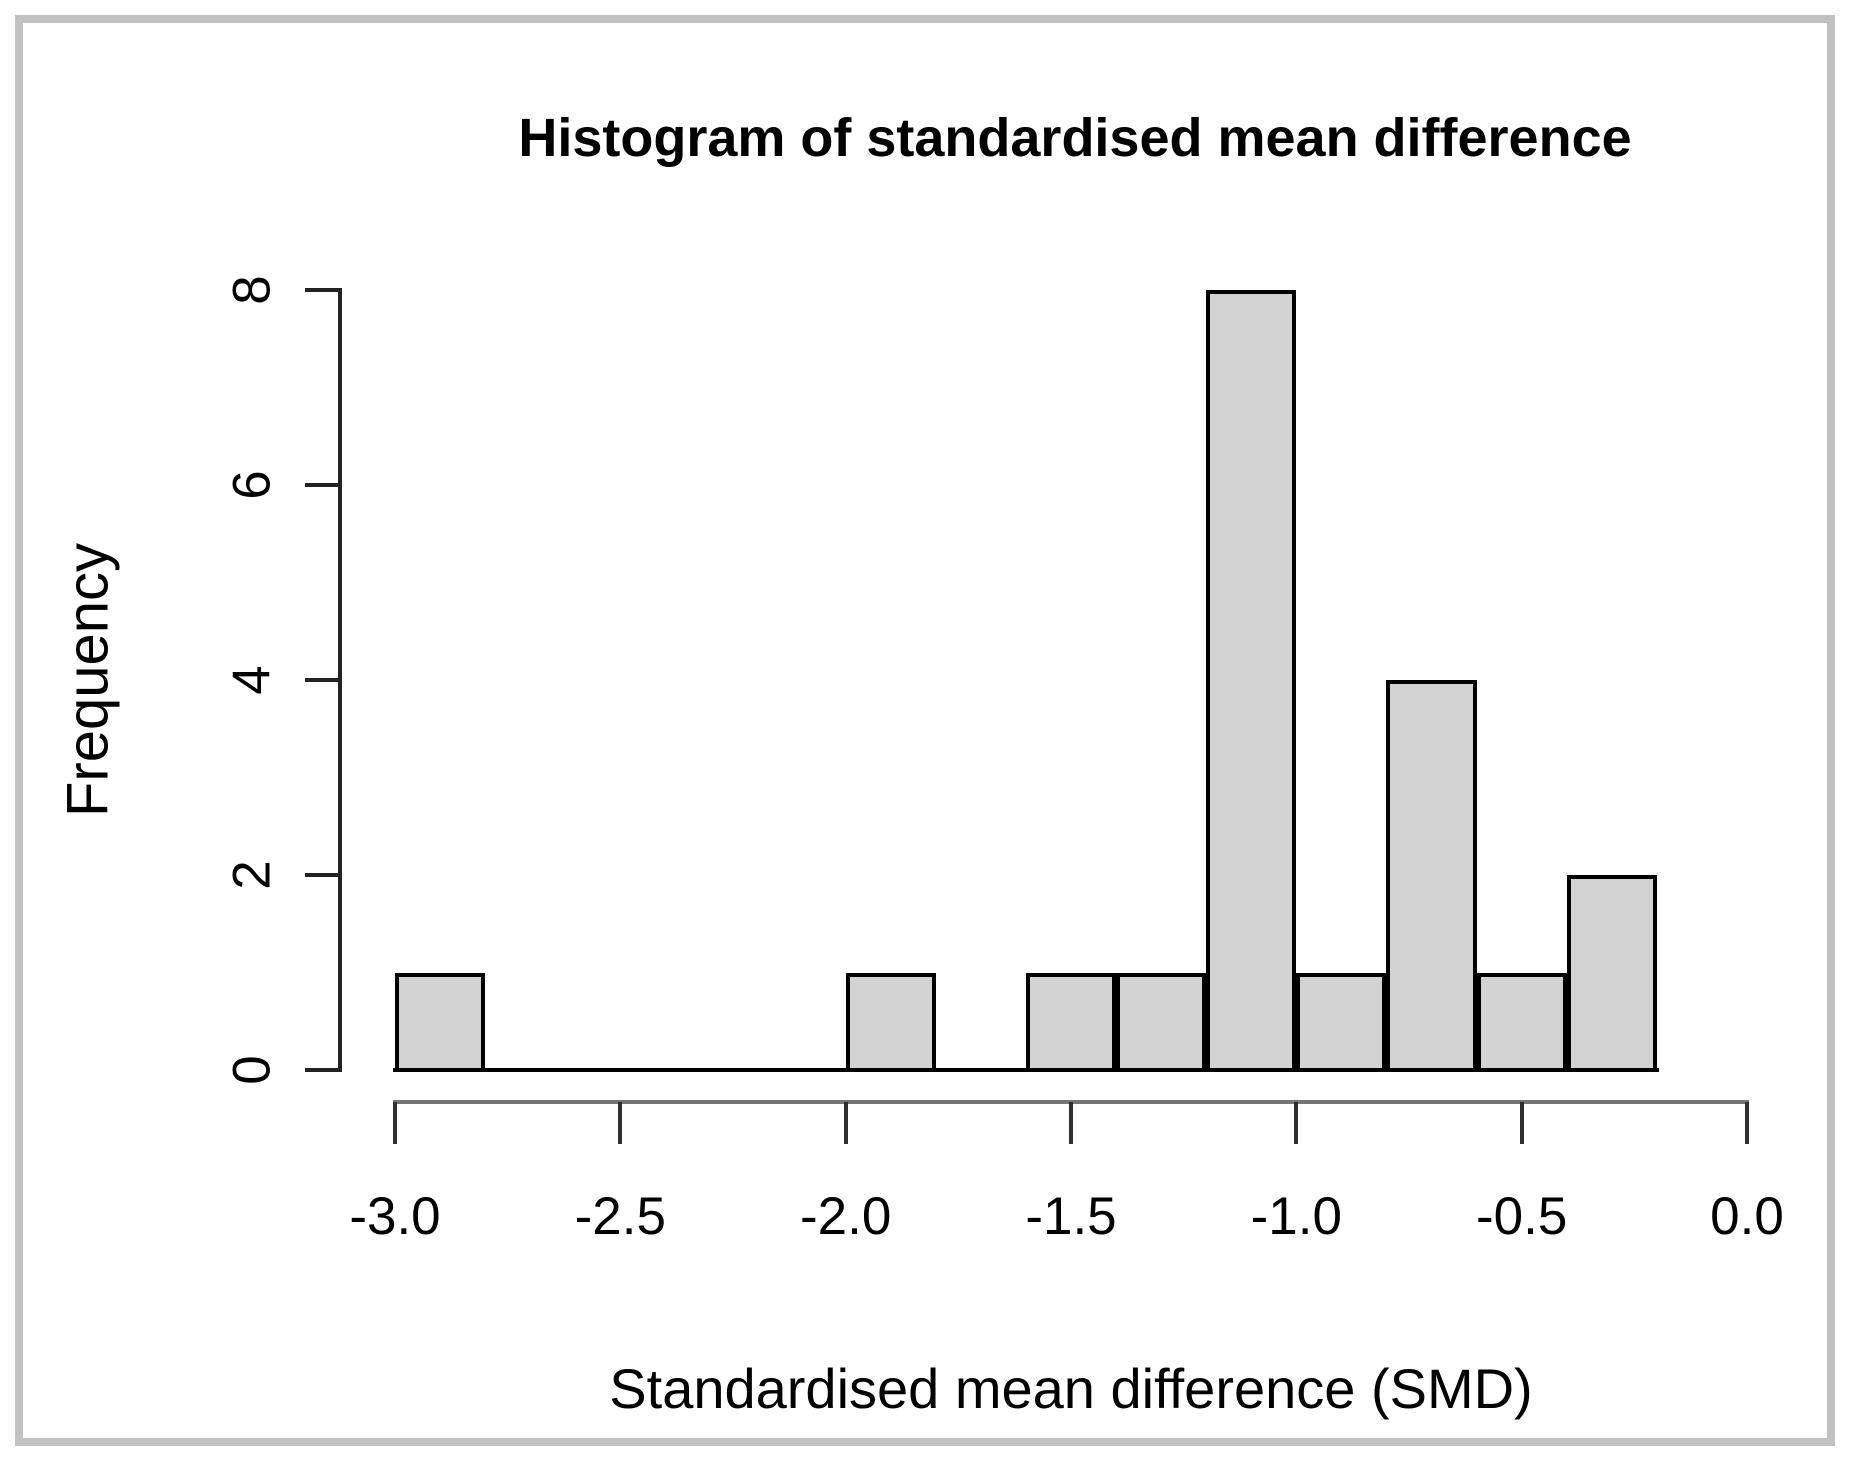  What do you see at coordinates (395, 1216) in the screenshot?
I see `x-axis-tick-label: -3.0` at bounding box center [395, 1216].